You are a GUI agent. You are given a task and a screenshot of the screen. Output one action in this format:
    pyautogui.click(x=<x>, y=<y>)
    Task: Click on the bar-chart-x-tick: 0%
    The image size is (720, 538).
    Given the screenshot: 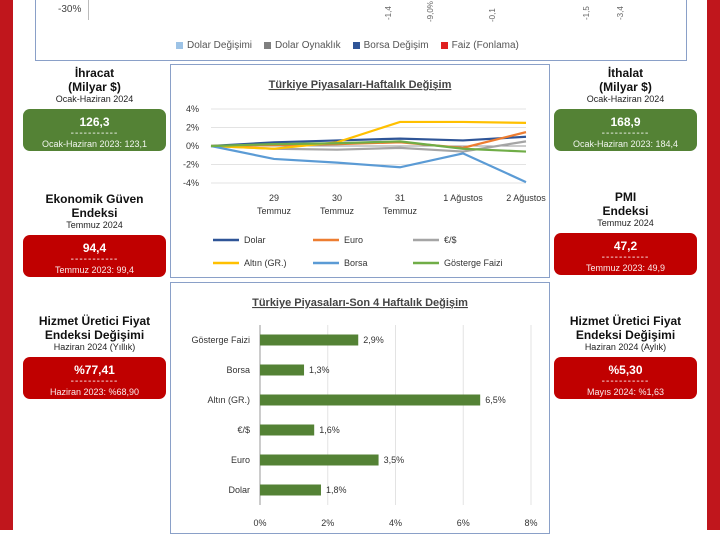 What is the action you would take?
    pyautogui.click(x=259, y=523)
    